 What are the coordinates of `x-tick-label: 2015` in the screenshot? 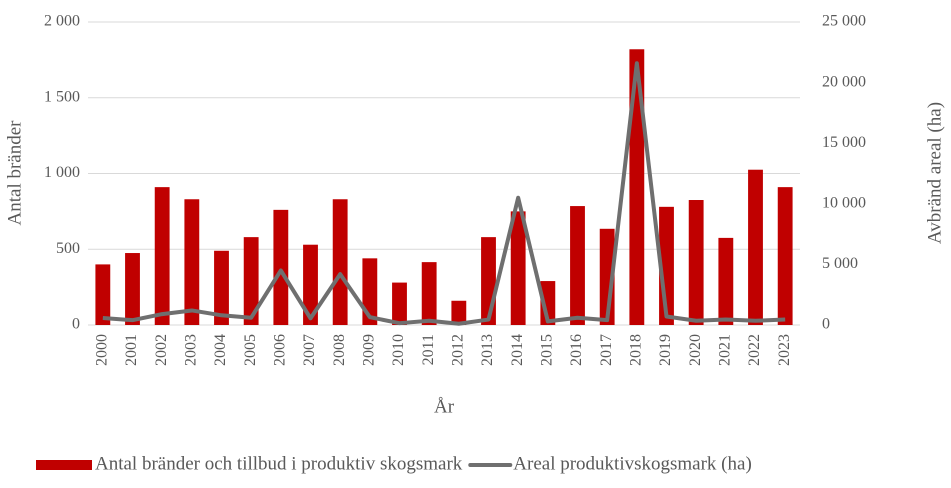 It's located at (547, 350).